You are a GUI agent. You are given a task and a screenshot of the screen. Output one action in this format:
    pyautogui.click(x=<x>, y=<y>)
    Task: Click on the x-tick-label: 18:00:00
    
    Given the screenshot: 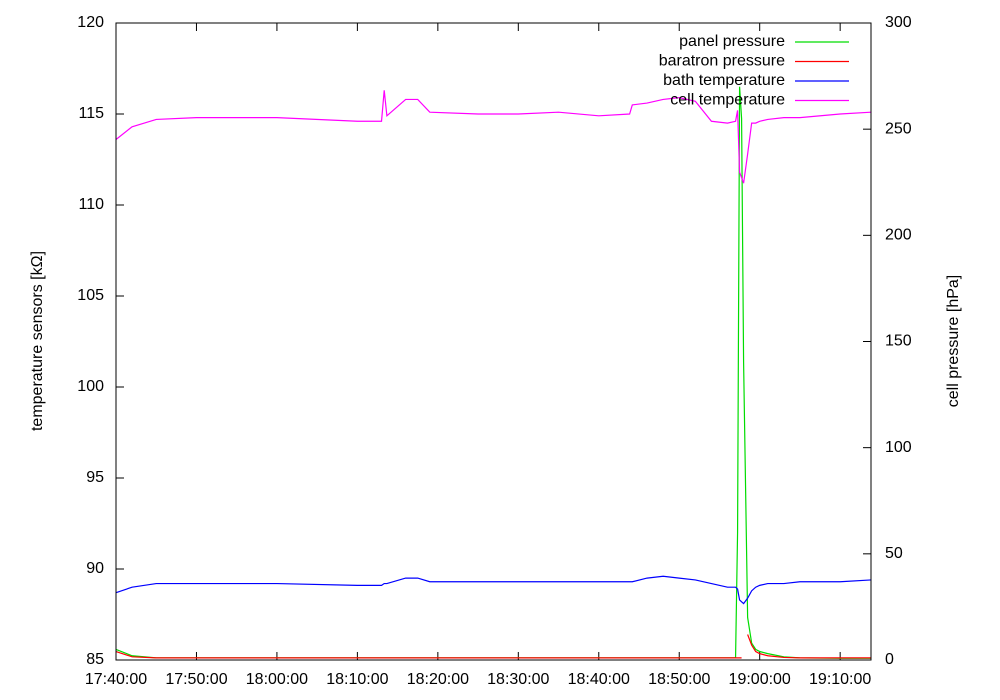 What is the action you would take?
    pyautogui.click(x=277, y=679)
    